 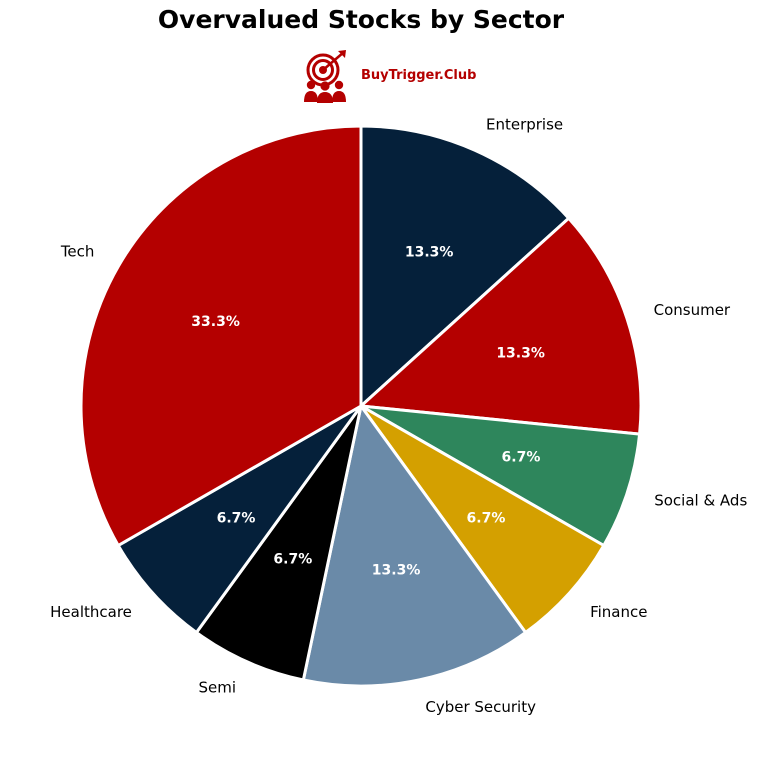 I want to click on percent-label-consumer: 13.3%, so click(x=520, y=354).